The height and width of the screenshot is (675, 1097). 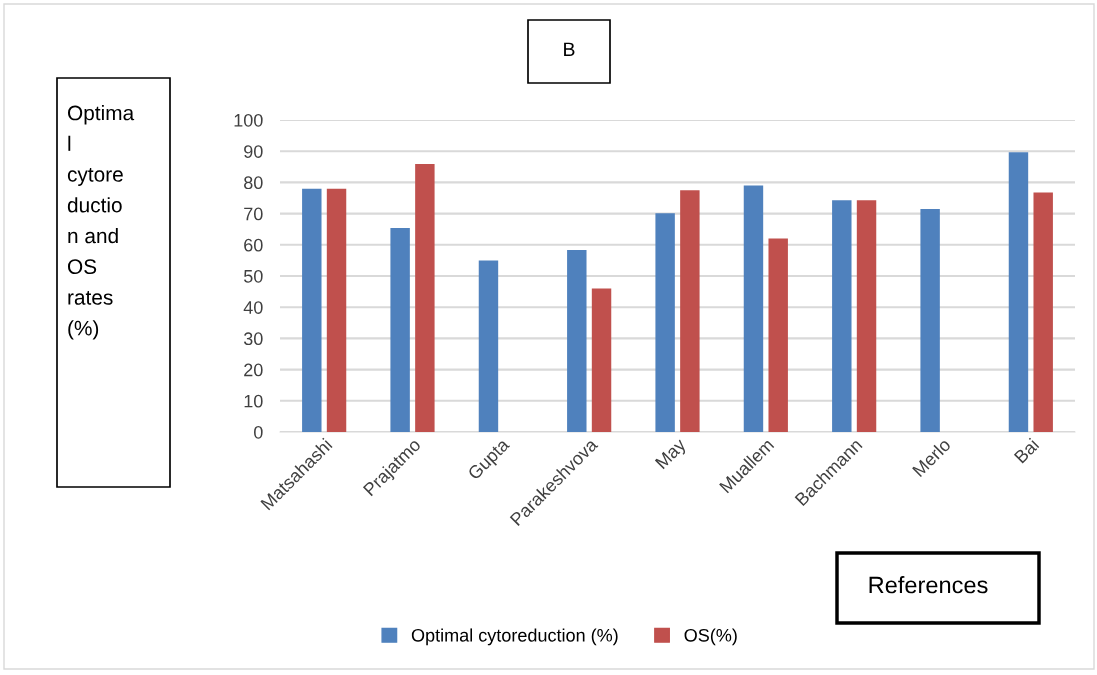 I want to click on y-tick-label: 20, so click(x=253, y=370).